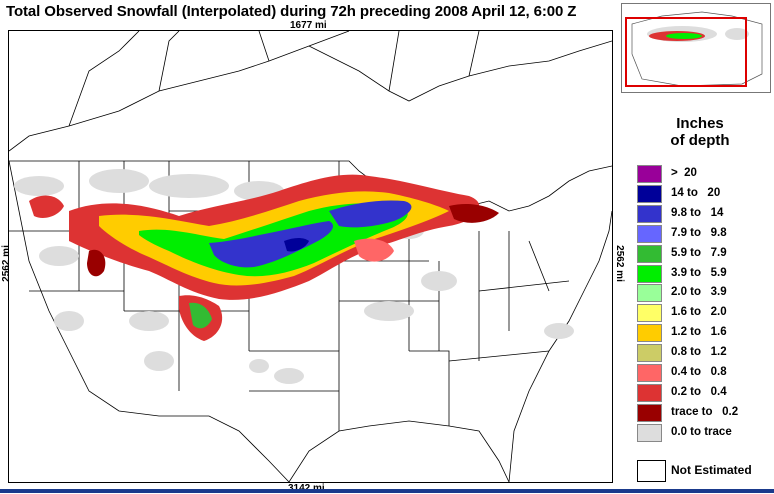  Describe the element at coordinates (699, 372) in the screenshot. I see `legend-label: 0.4 to 0.8` at that location.